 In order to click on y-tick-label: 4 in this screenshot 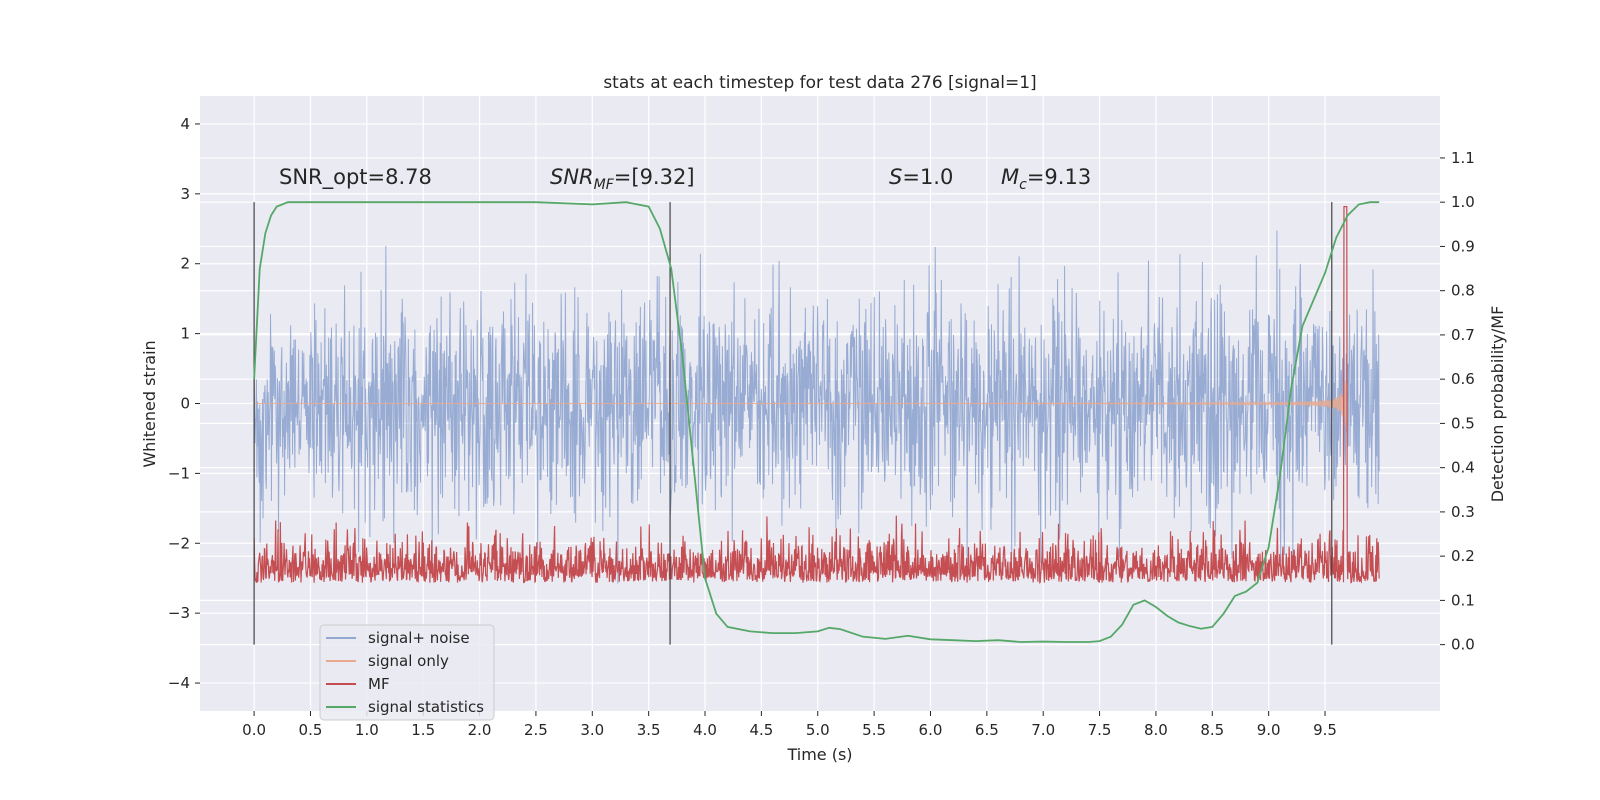, I will do `click(185, 124)`.